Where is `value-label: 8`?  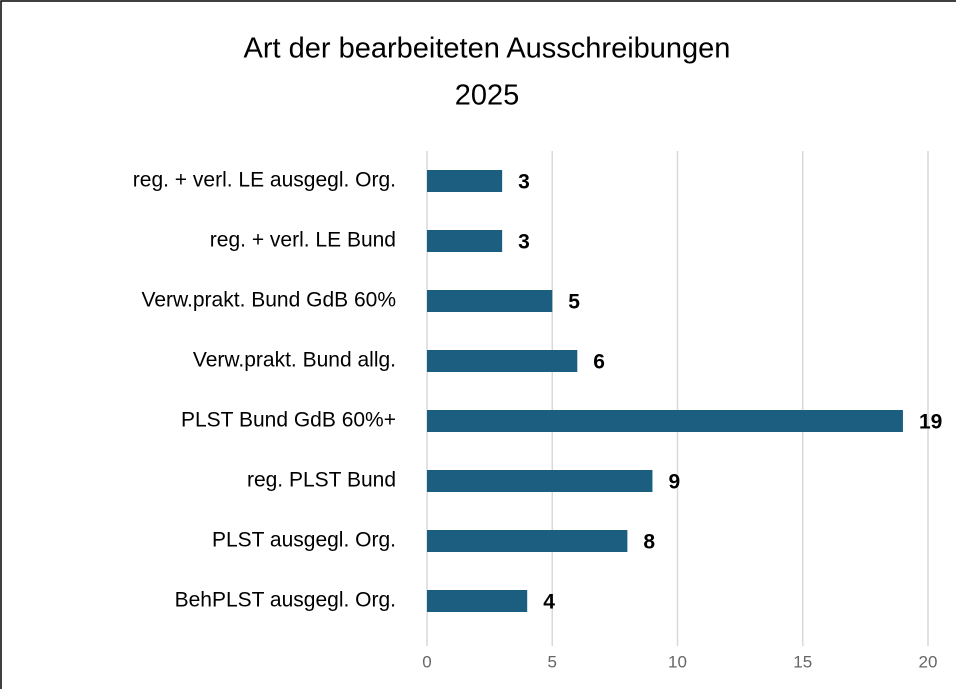 value-label: 8 is located at coordinates (649, 542).